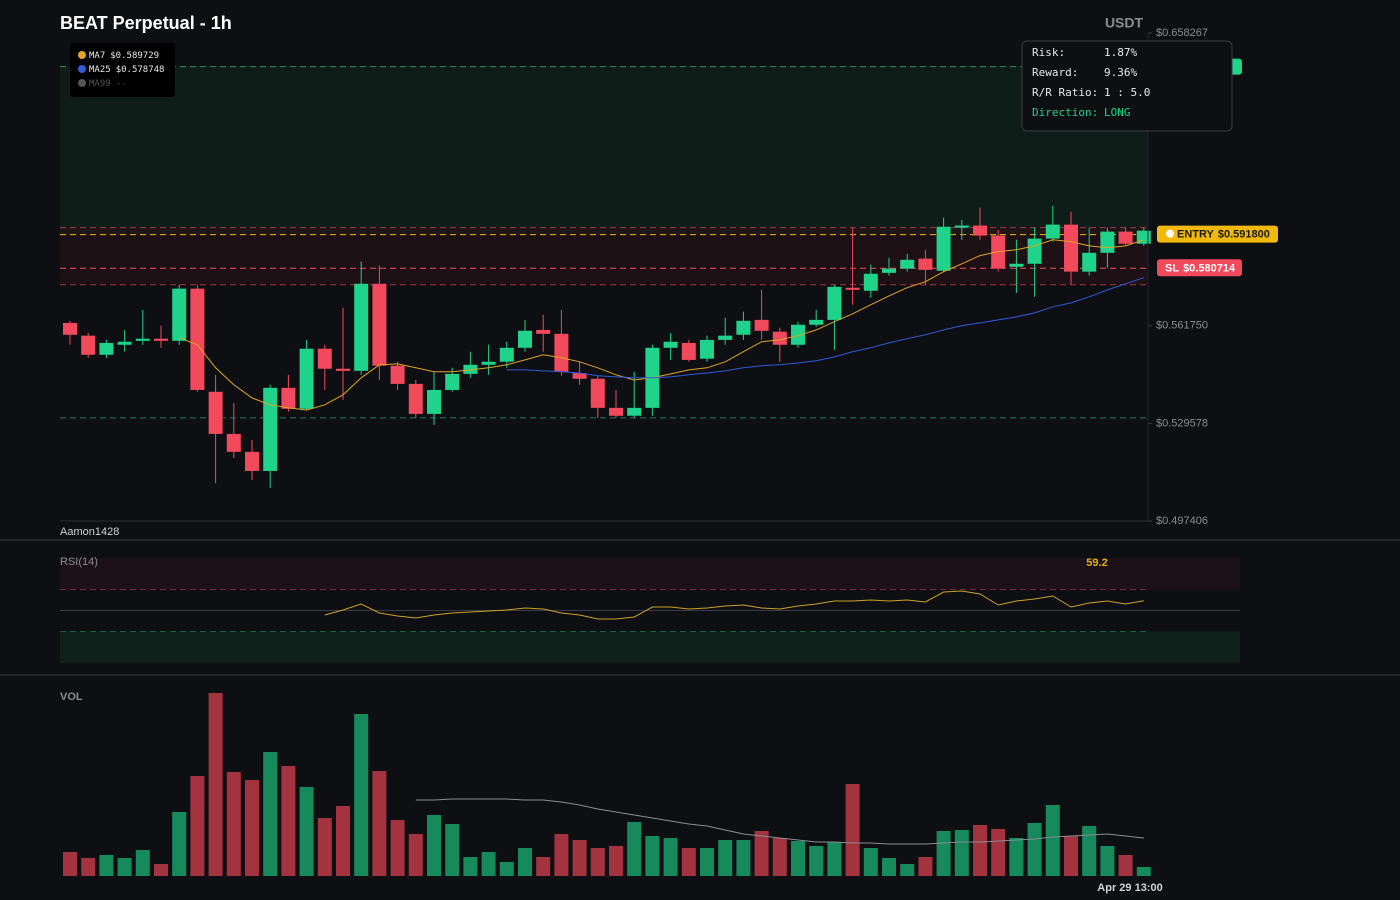  I want to click on time-label: Apr 29 13:00, so click(1129, 888).